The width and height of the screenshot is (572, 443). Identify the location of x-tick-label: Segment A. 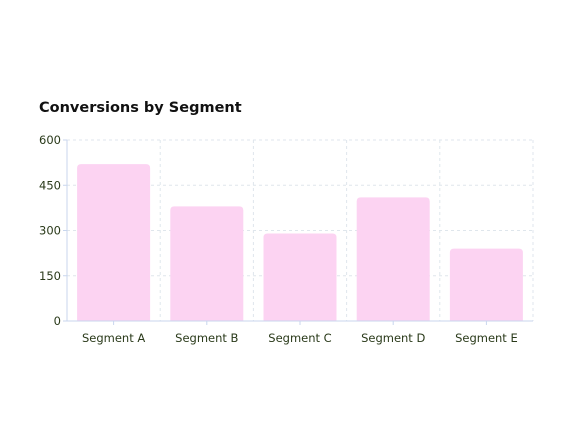
(113, 338).